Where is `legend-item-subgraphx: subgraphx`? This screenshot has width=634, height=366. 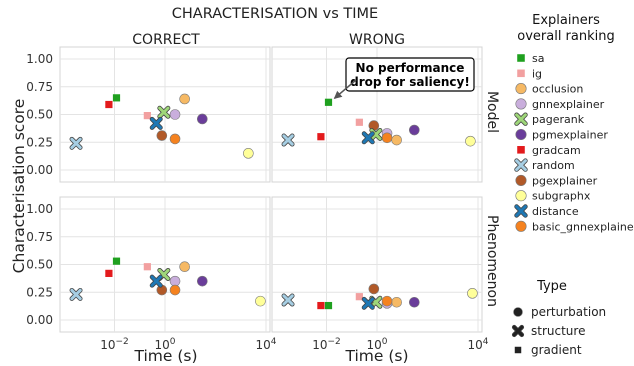
legend-item-subgraphx: subgraphx is located at coordinates (553, 196).